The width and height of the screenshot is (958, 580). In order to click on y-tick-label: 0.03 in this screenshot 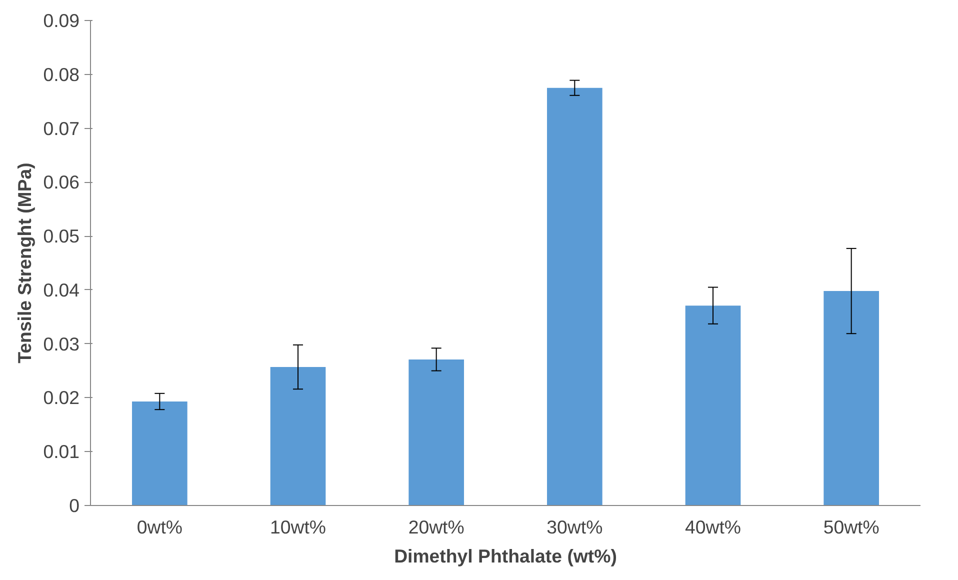, I will do `click(61, 343)`.